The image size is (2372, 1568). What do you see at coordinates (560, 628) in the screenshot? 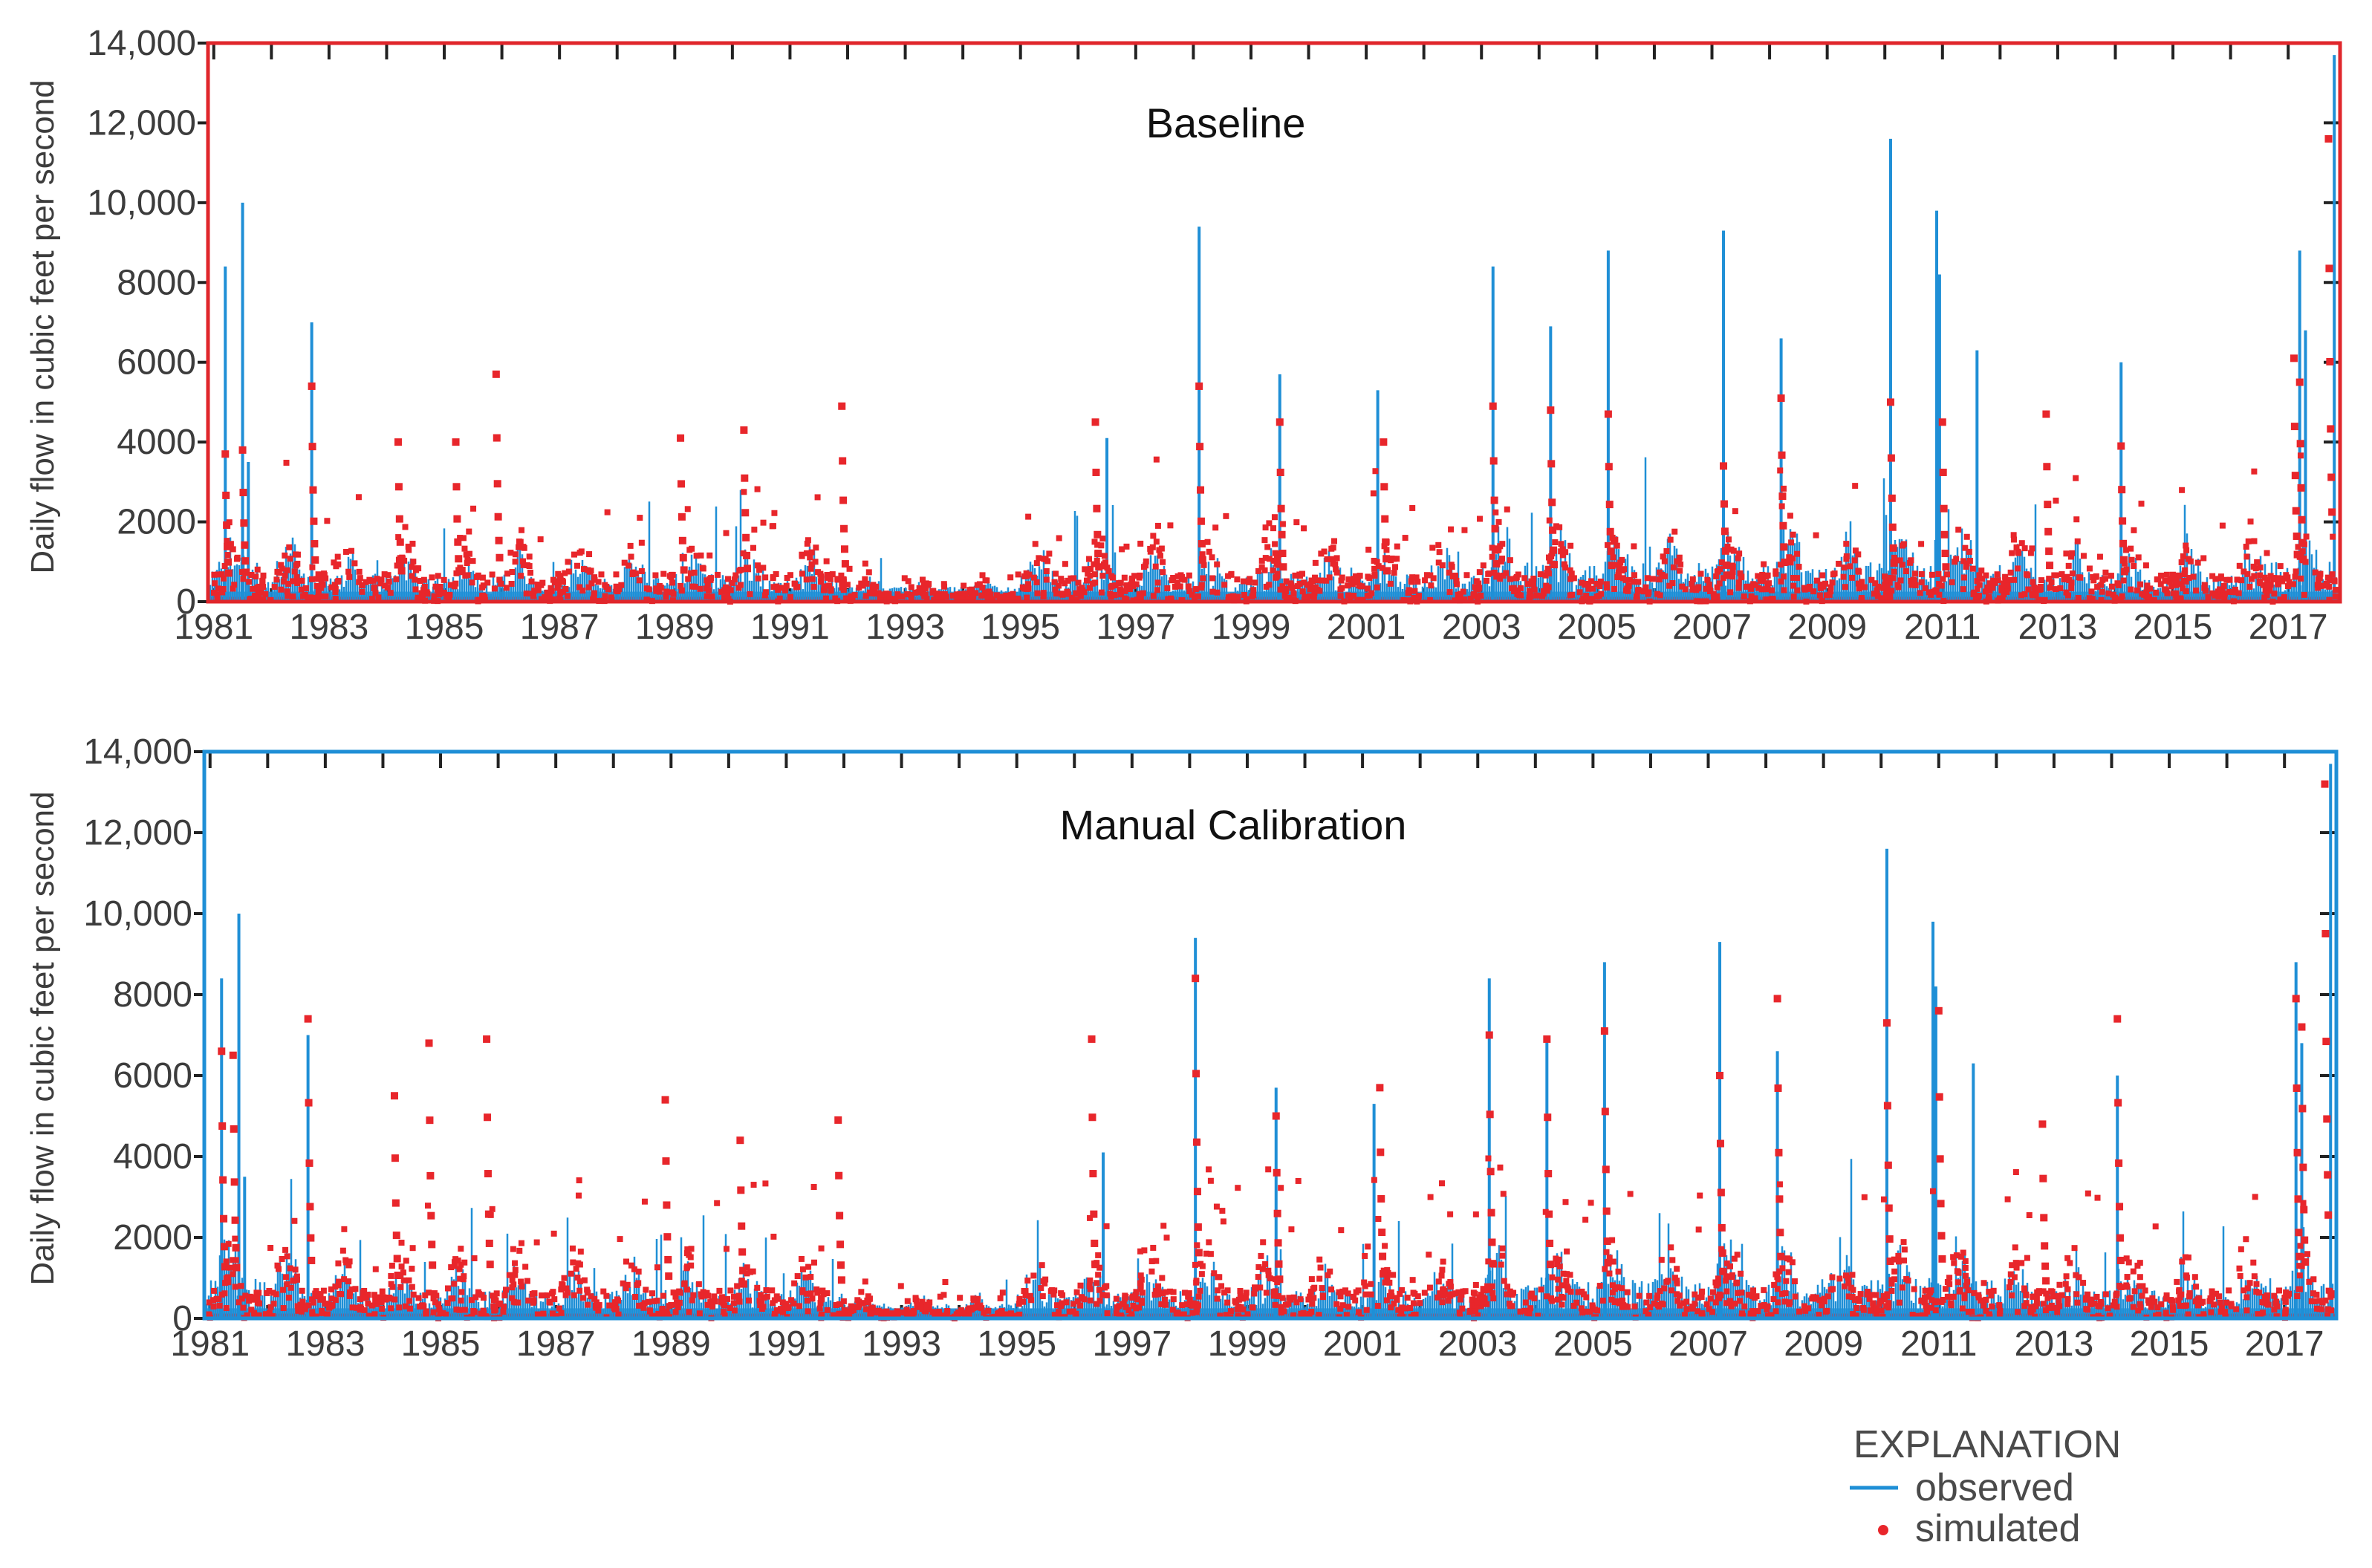
I see `x-tick-label: 1987` at bounding box center [560, 628].